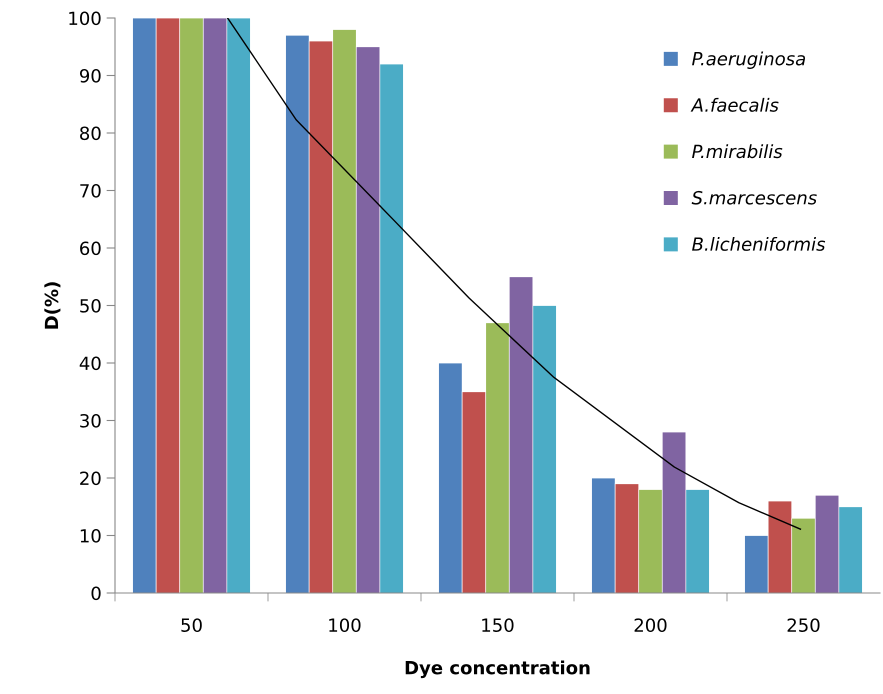 The width and height of the screenshot is (883, 694). What do you see at coordinates (90, 133) in the screenshot?
I see `y-tick-label: 80` at bounding box center [90, 133].